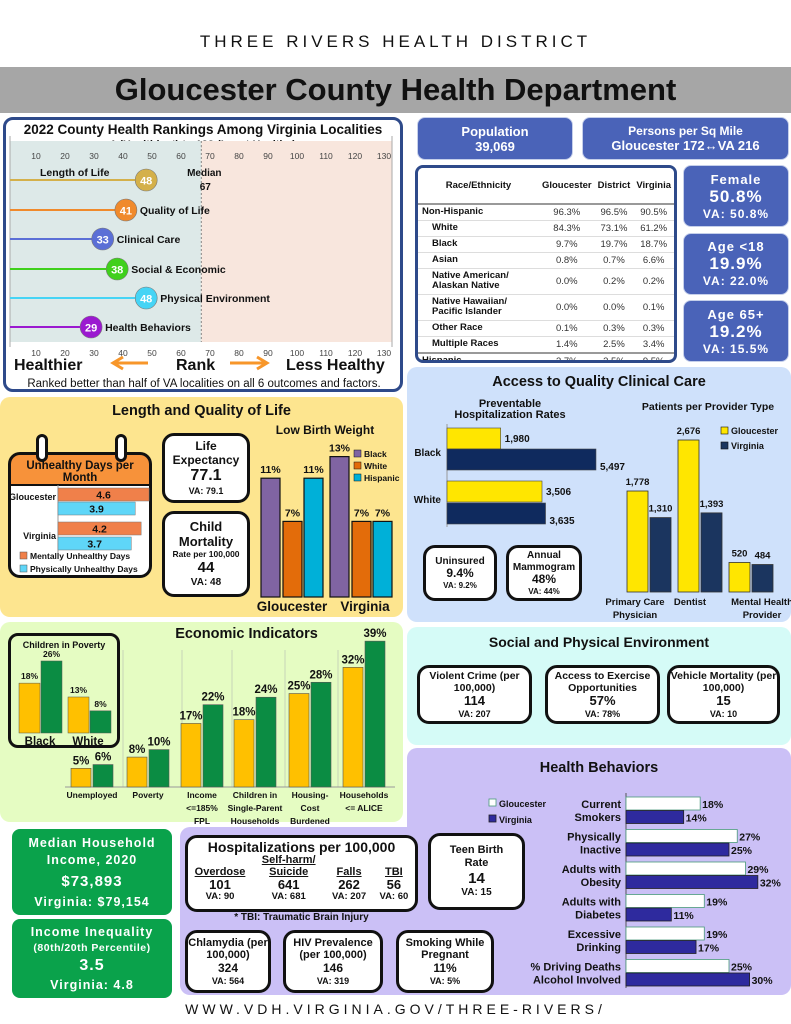 Image resolution: width=791 pixels, height=1024 pixels. Describe the element at coordinates (92, 931) in the screenshot. I see `inequality-title: Income Inequality` at that location.